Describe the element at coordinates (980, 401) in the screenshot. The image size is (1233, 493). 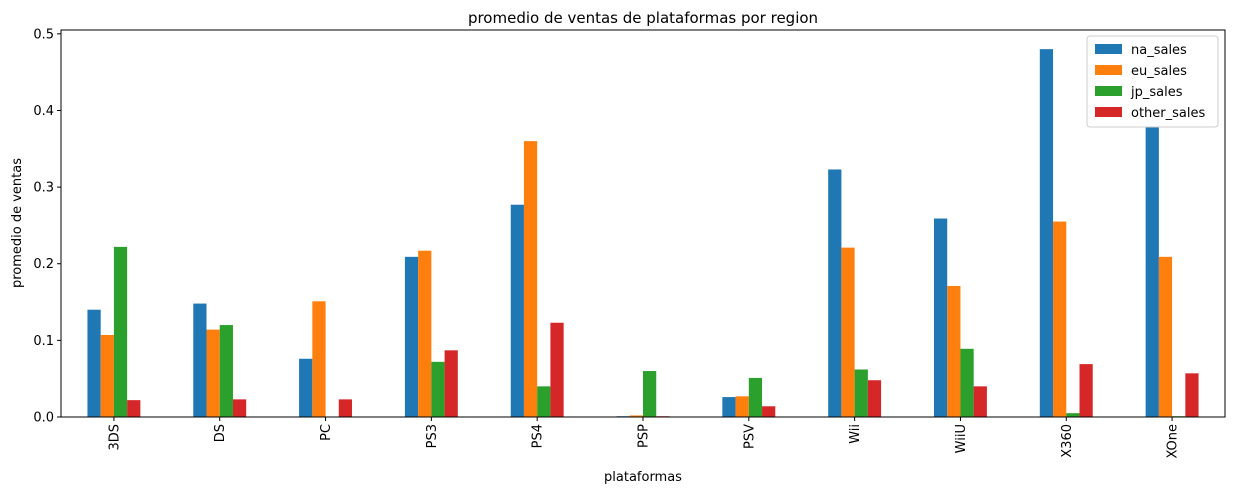
I see `bar-other_sales-WiiU` at that location.